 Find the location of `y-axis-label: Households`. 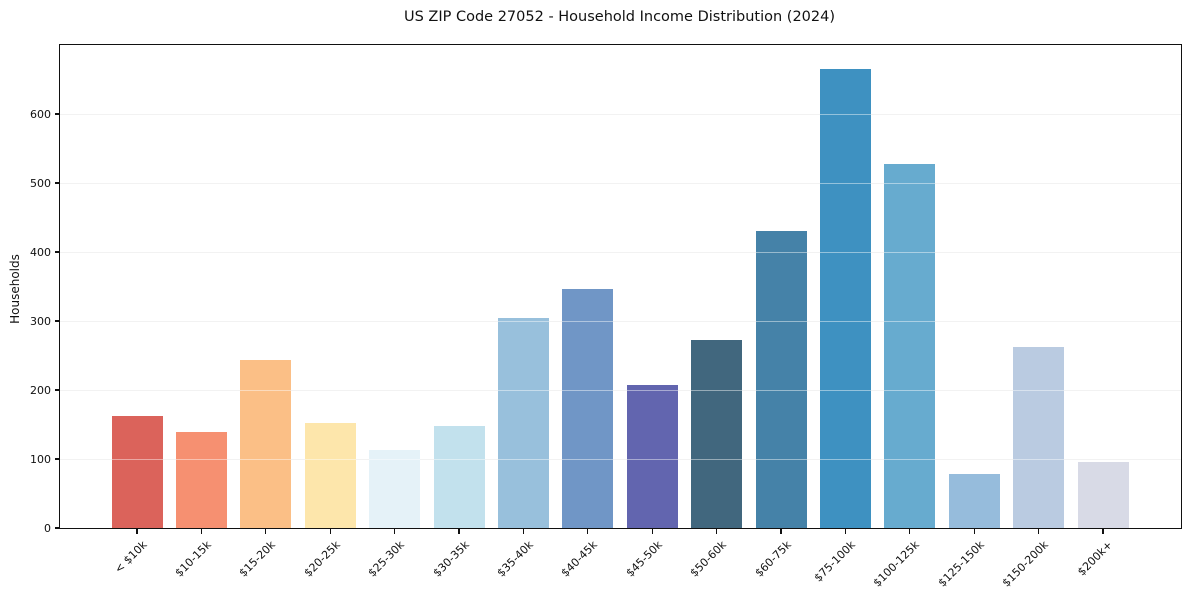

y-axis-label: Households is located at coordinates (15, 289).